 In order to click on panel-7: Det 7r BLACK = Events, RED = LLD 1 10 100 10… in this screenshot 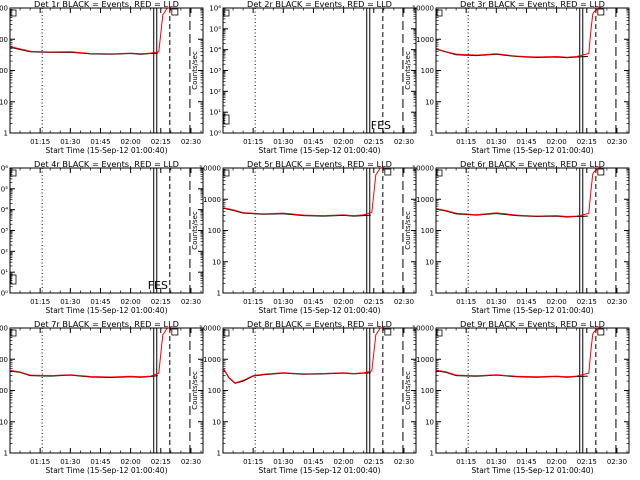, I will do `click(102, 397)`.